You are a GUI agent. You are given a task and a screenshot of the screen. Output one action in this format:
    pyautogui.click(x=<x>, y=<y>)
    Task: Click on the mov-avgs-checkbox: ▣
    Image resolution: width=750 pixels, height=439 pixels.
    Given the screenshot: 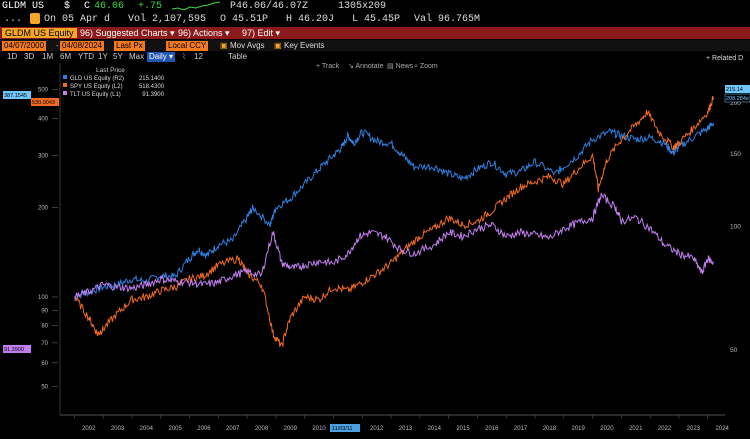 What is the action you would take?
    pyautogui.click(x=224, y=45)
    